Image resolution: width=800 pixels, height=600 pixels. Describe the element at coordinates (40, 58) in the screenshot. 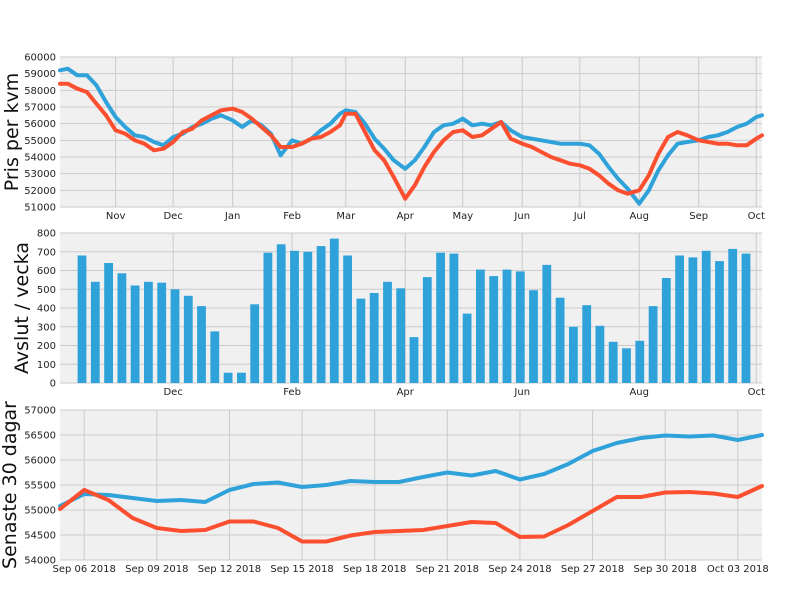

I see `y-tick-label: 60000` at that location.